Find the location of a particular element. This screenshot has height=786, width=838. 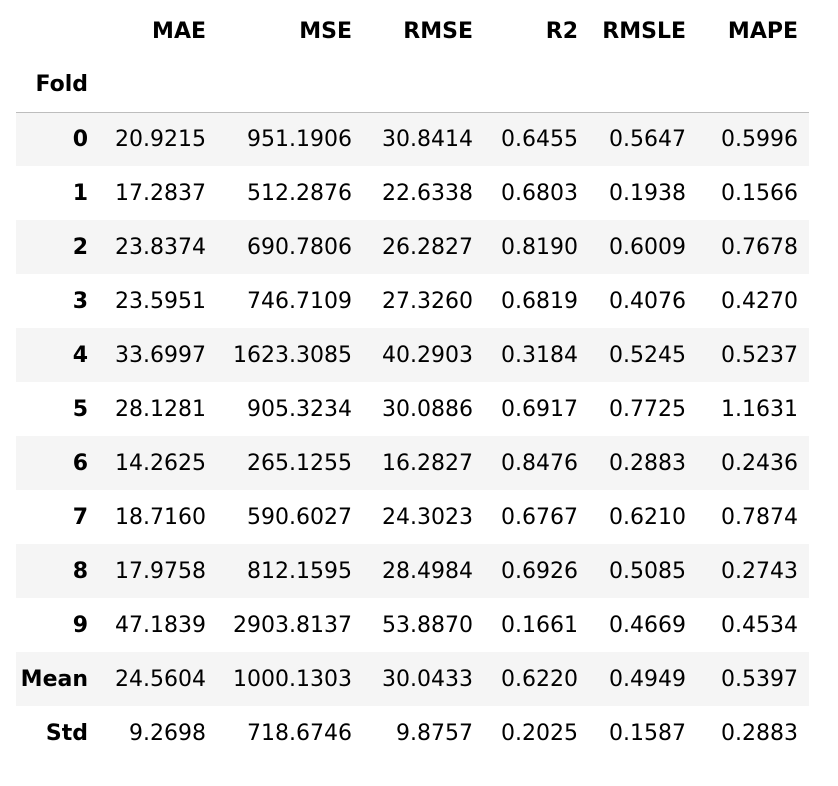

cell-r2: 0.6819 is located at coordinates (539, 301).